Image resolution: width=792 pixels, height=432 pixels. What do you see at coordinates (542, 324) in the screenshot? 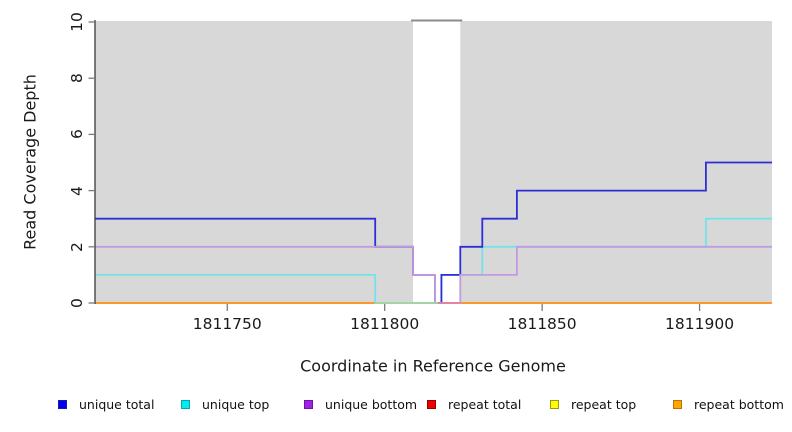
I see `x-tick-label: 1811850` at bounding box center [542, 324].